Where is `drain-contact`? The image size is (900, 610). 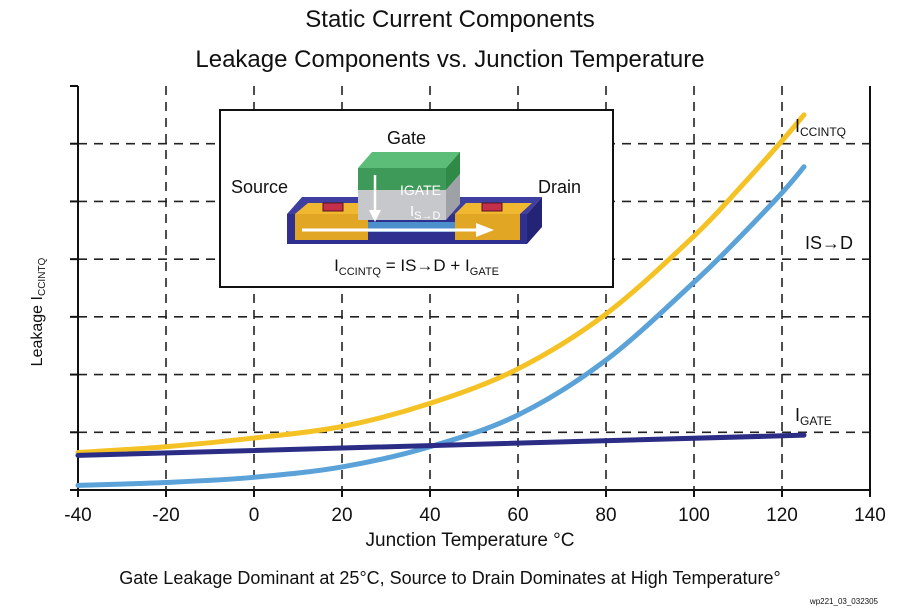
drain-contact is located at coordinates (492, 207).